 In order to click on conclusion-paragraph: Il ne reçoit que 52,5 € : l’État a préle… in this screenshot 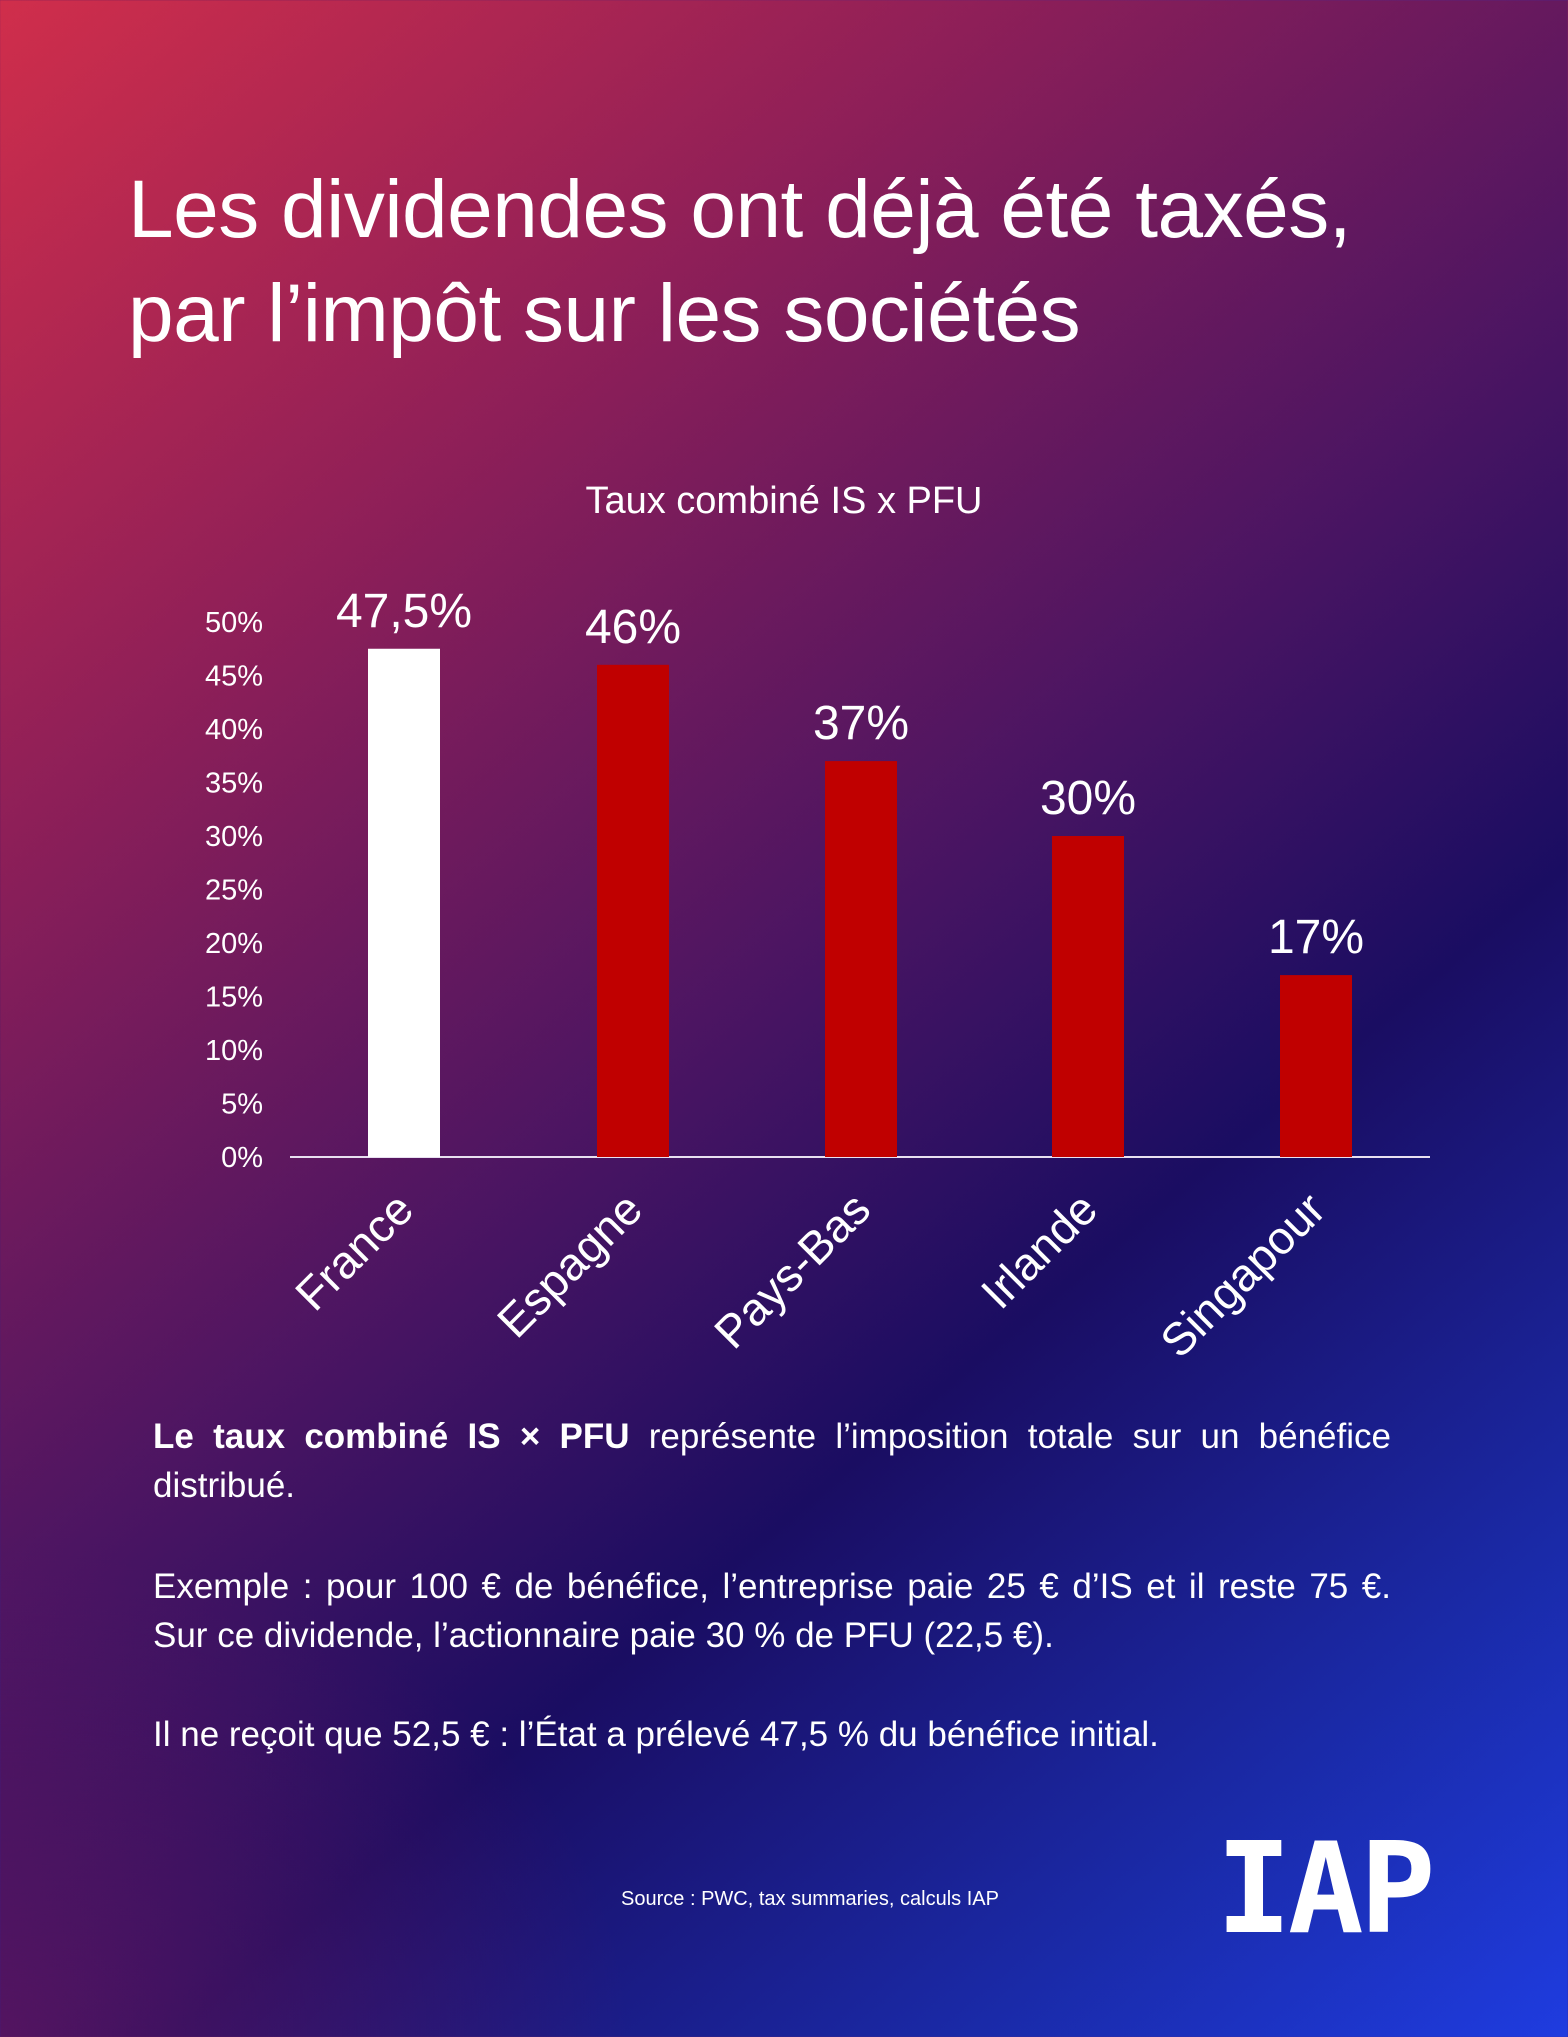, I will do `click(656, 1734)`.